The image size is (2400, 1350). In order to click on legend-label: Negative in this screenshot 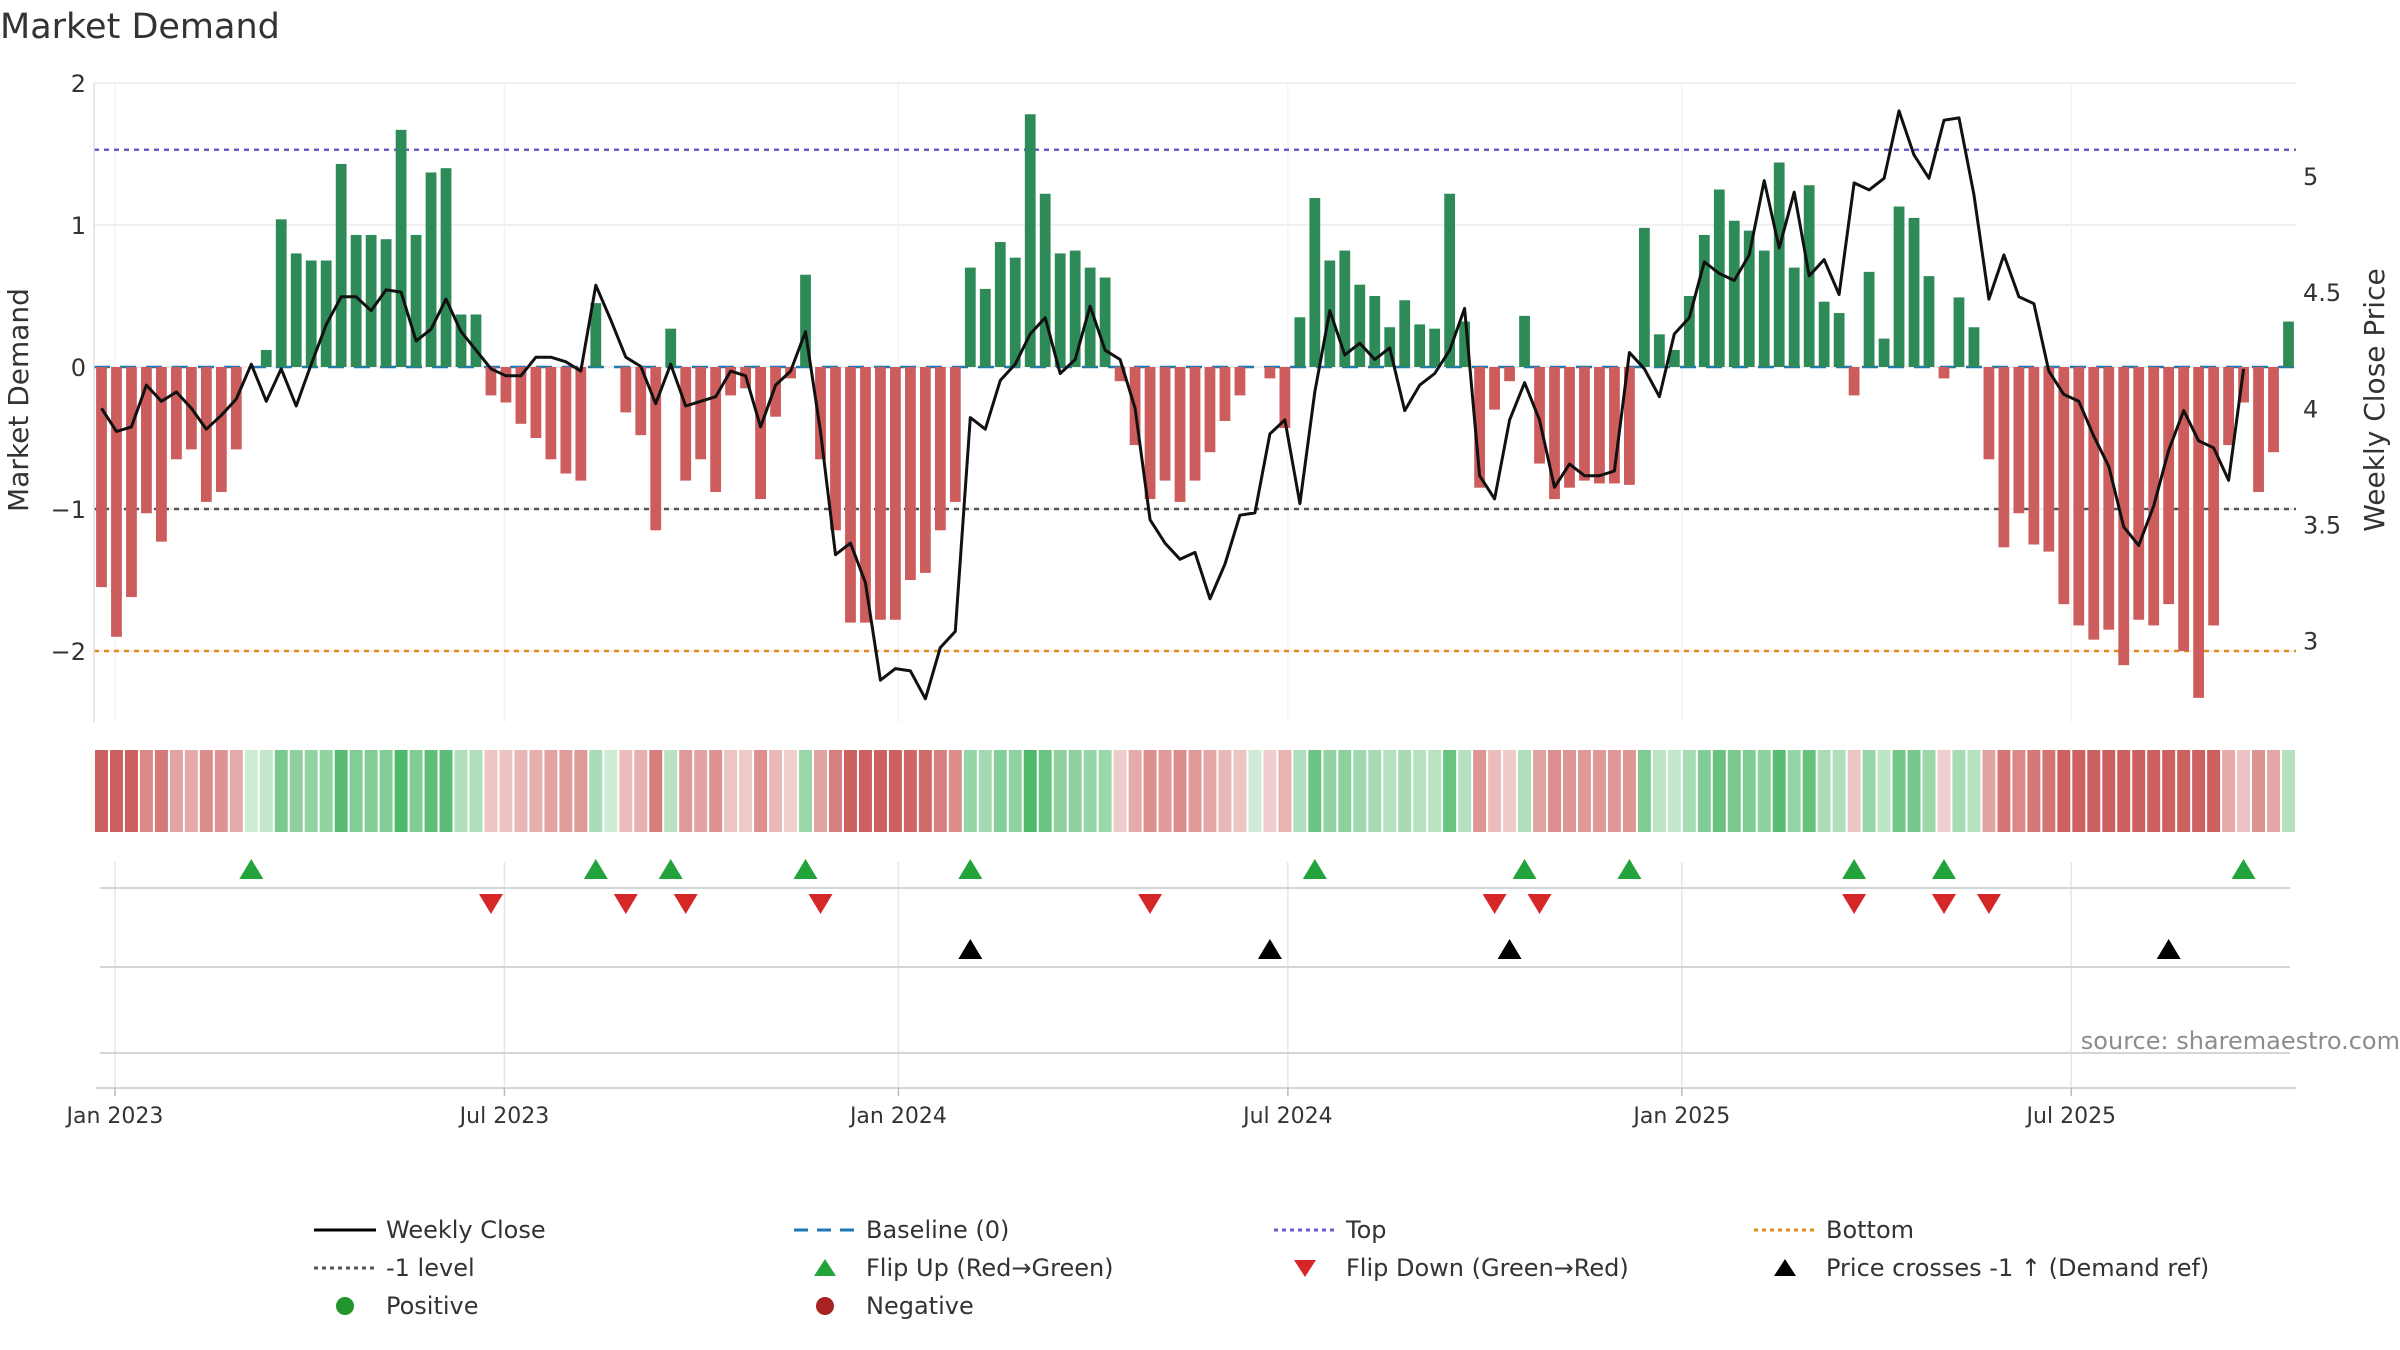, I will do `click(920, 1306)`.